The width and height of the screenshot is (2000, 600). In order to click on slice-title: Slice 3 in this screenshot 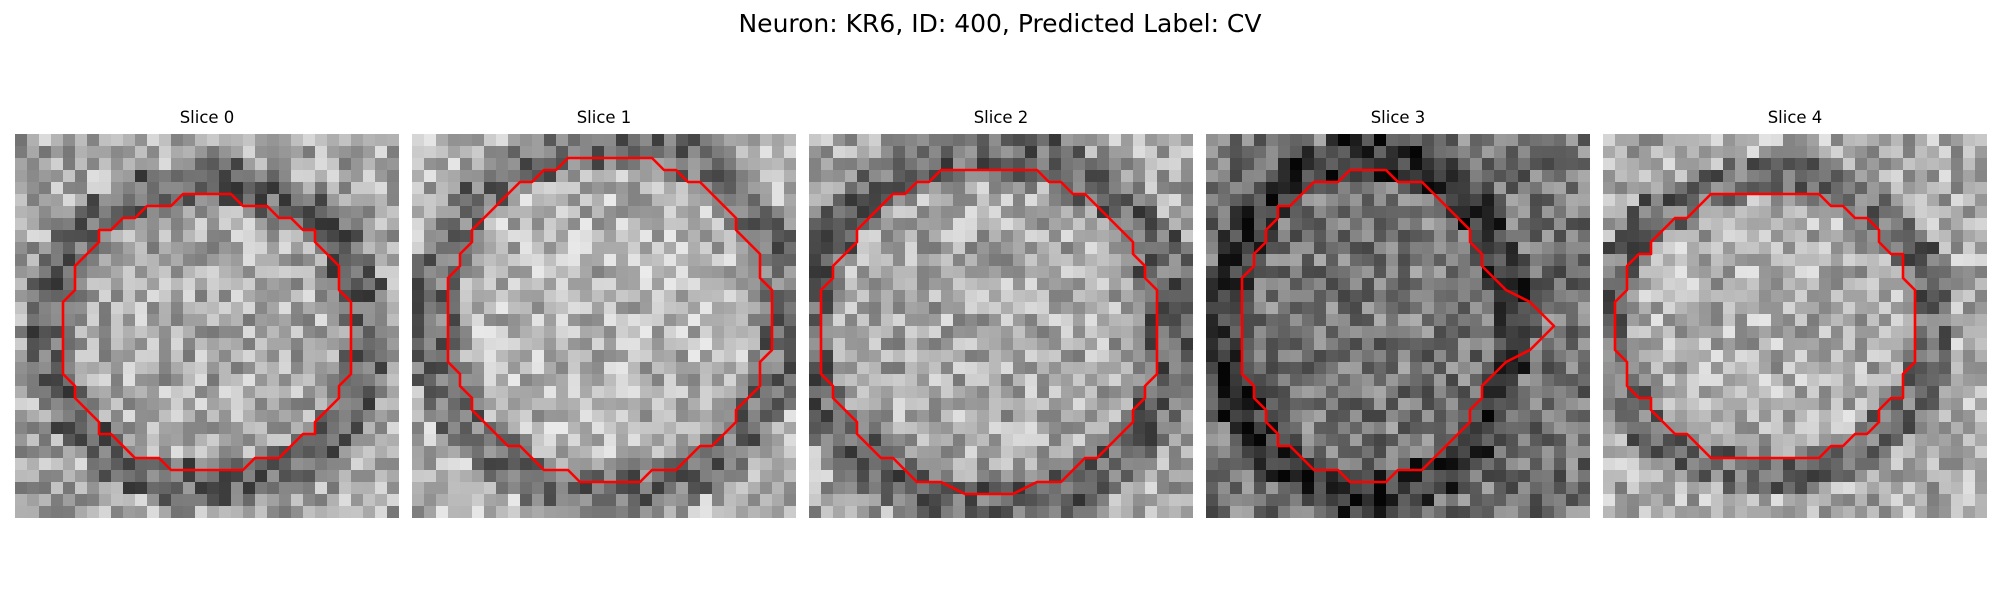, I will do `click(1398, 117)`.